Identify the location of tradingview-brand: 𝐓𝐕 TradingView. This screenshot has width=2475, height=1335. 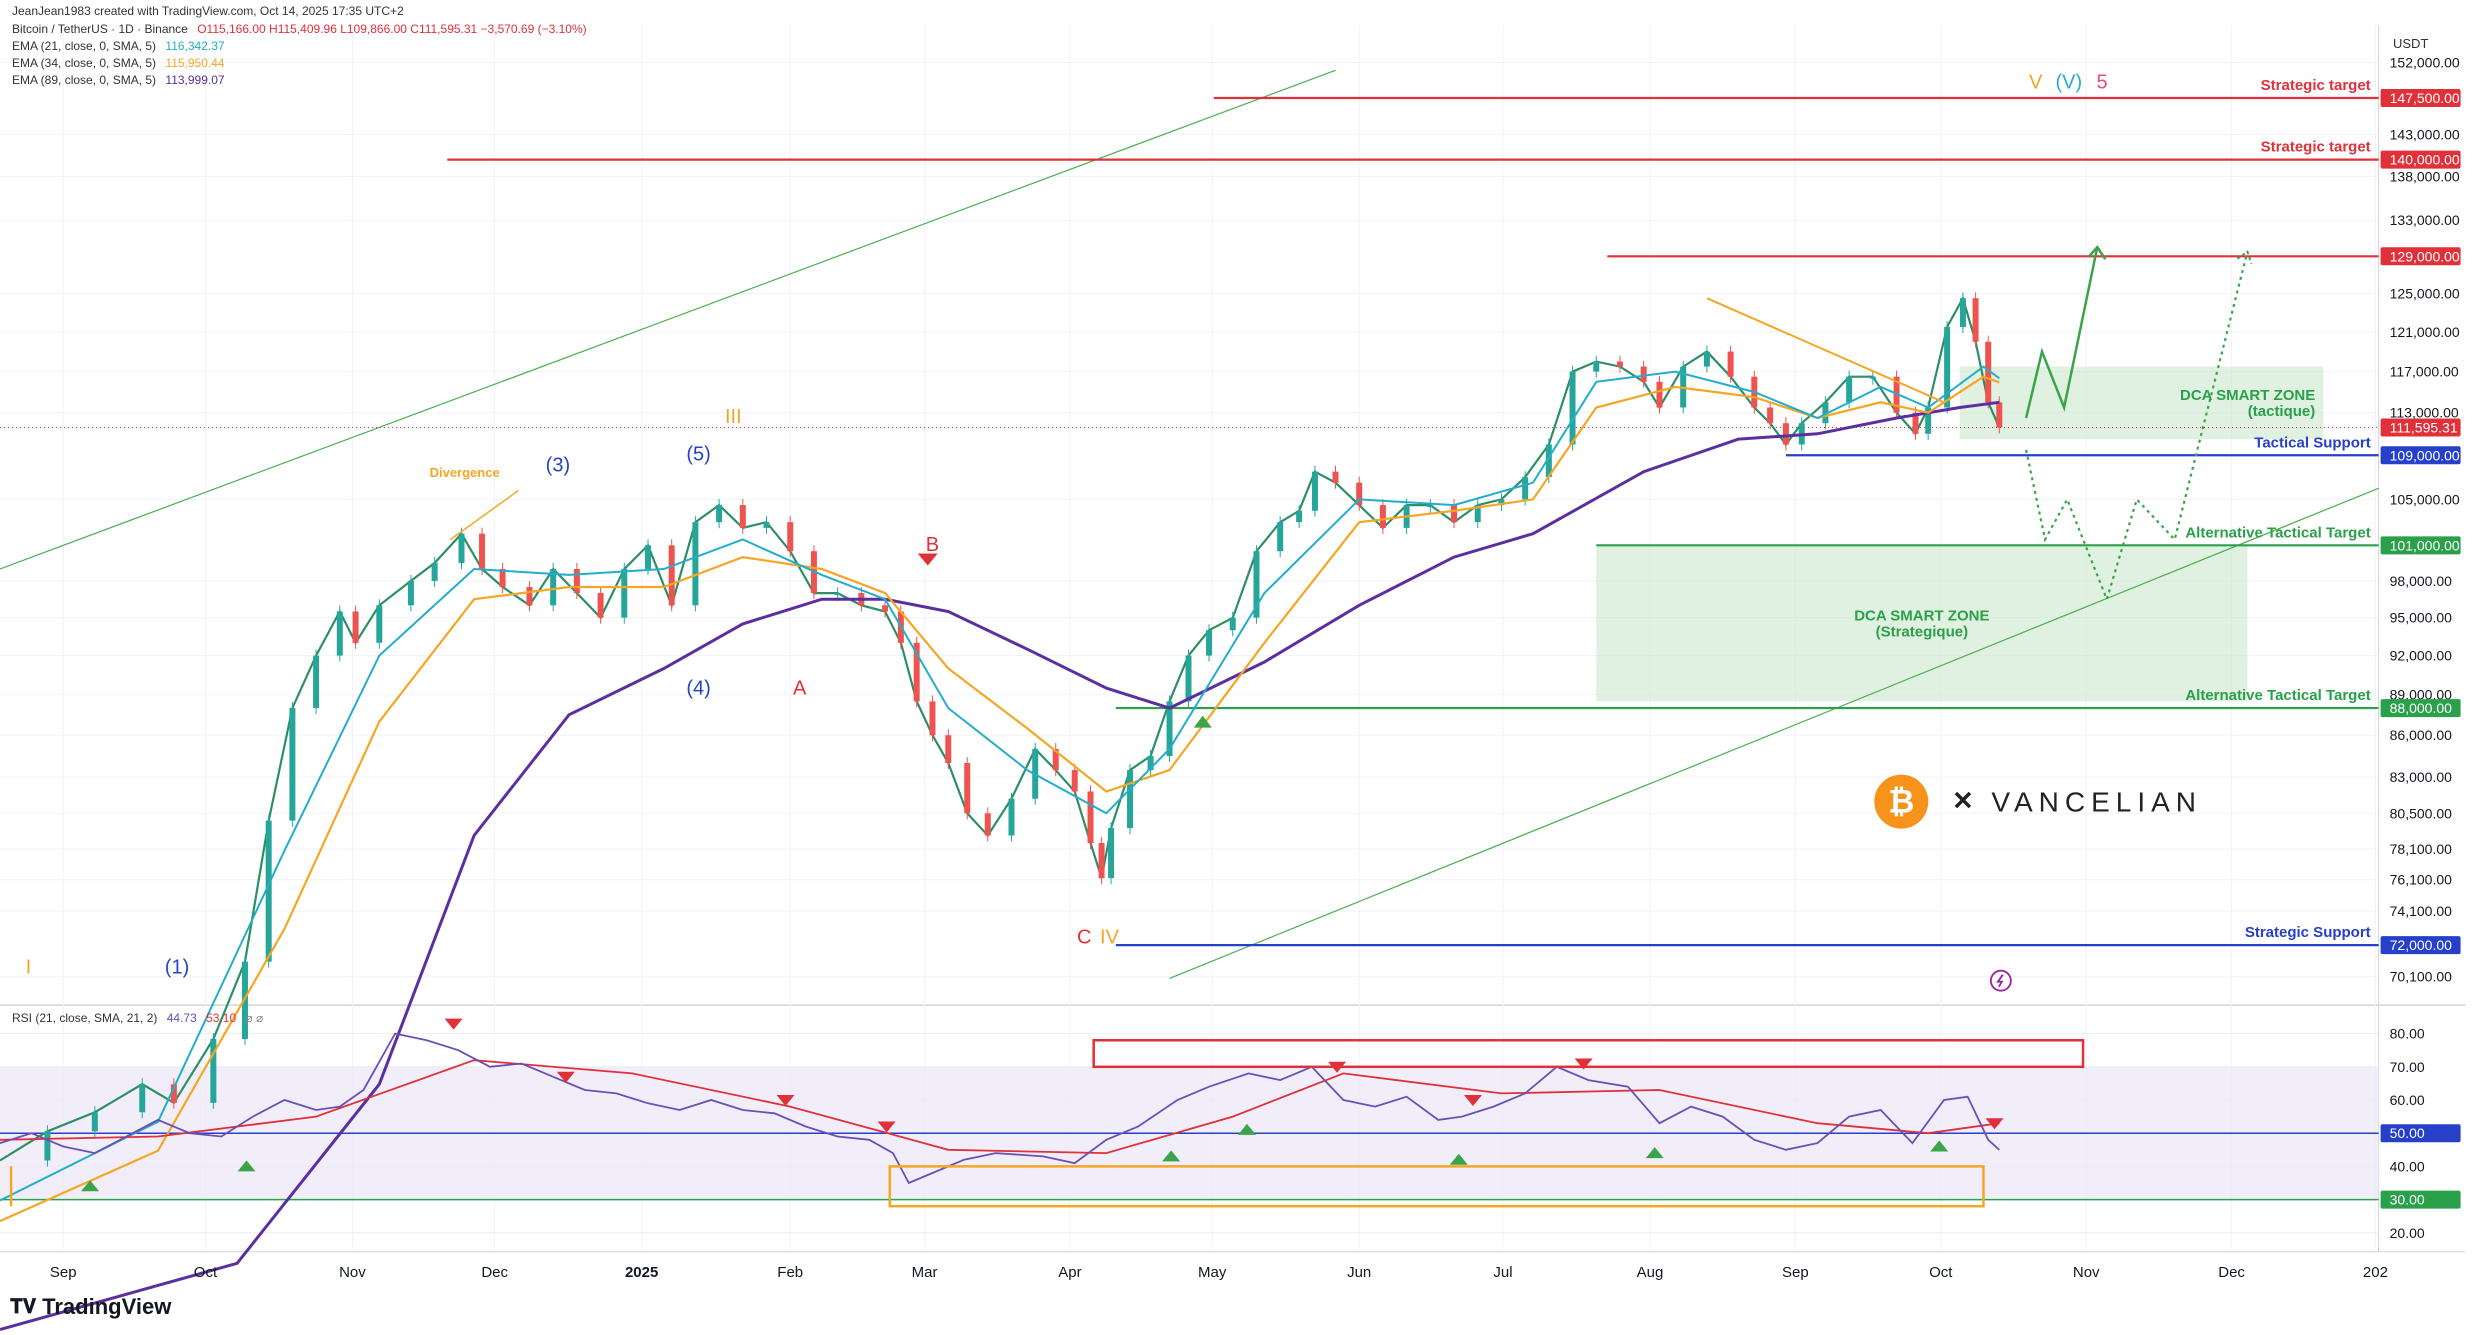
(90, 1307).